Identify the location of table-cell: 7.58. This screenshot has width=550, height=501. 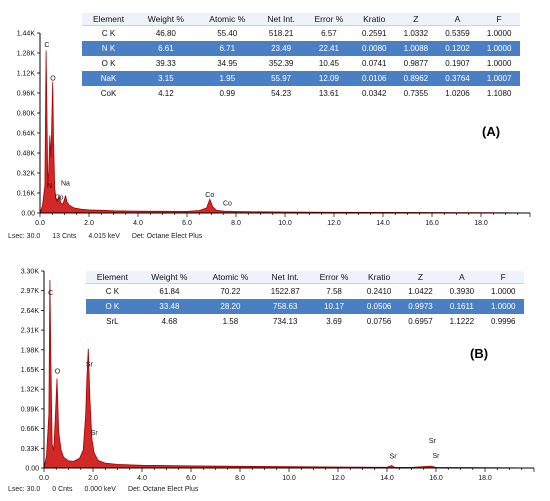
(334, 291).